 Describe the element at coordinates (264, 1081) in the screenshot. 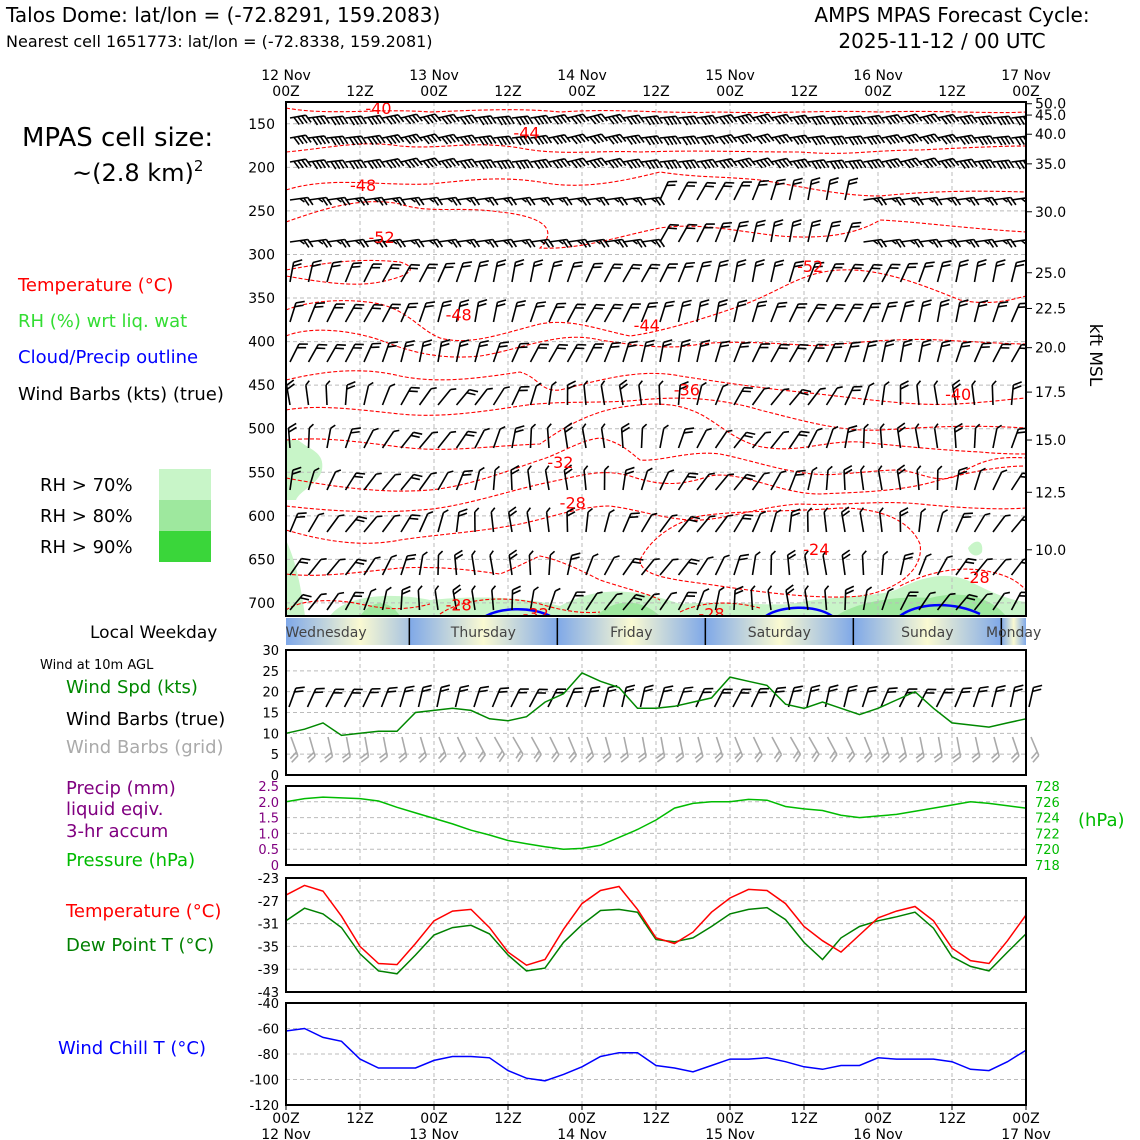

I see `wind-chill-tick-label: -100` at that location.